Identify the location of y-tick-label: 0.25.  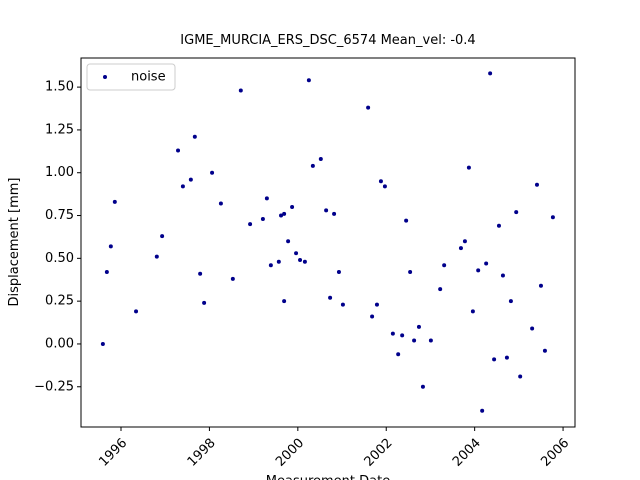
(59, 301).